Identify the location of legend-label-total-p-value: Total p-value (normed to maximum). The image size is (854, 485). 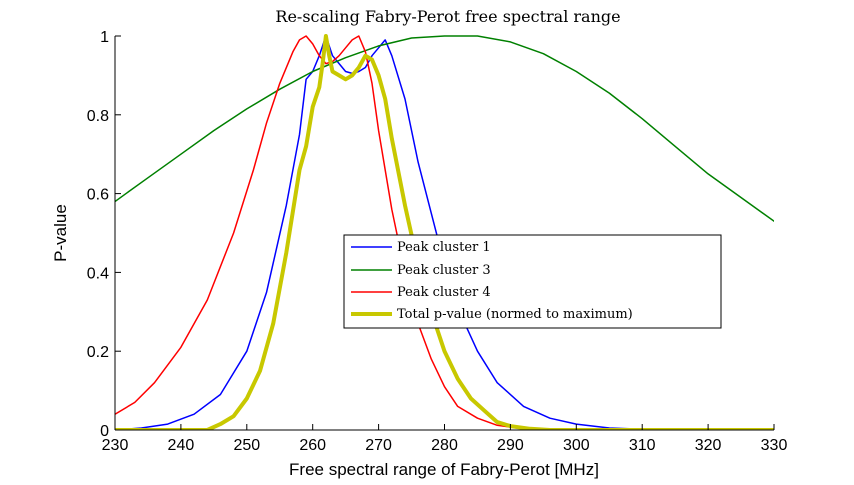
(515, 314).